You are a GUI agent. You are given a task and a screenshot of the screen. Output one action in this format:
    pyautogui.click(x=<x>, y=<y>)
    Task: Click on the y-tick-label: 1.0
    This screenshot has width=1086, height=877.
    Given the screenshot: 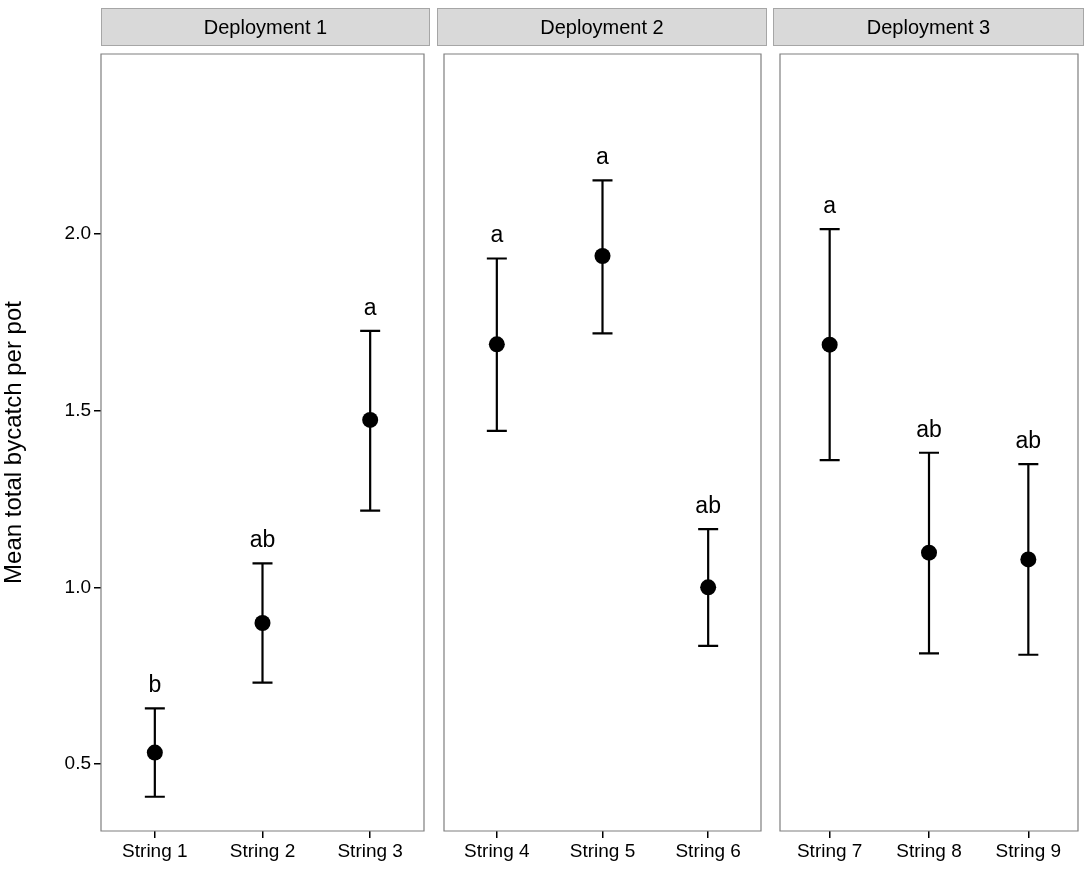 What is the action you would take?
    pyautogui.click(x=77, y=586)
    